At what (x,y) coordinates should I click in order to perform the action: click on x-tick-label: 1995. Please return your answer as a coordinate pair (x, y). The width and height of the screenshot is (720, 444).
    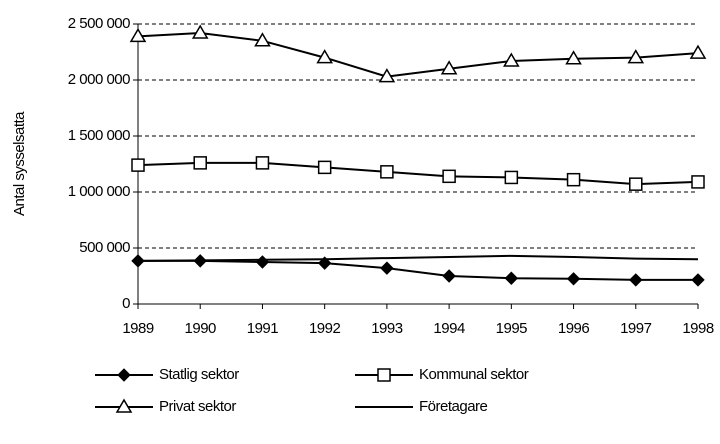
    Looking at the image, I should click on (512, 328).